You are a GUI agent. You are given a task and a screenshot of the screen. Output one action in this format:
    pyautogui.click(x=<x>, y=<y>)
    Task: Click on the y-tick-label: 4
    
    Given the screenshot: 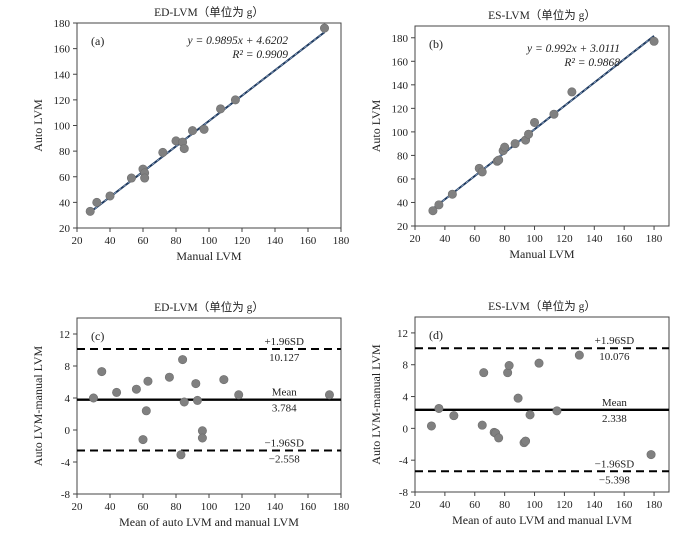 What is the action you would take?
    pyautogui.click(x=68, y=399)
    